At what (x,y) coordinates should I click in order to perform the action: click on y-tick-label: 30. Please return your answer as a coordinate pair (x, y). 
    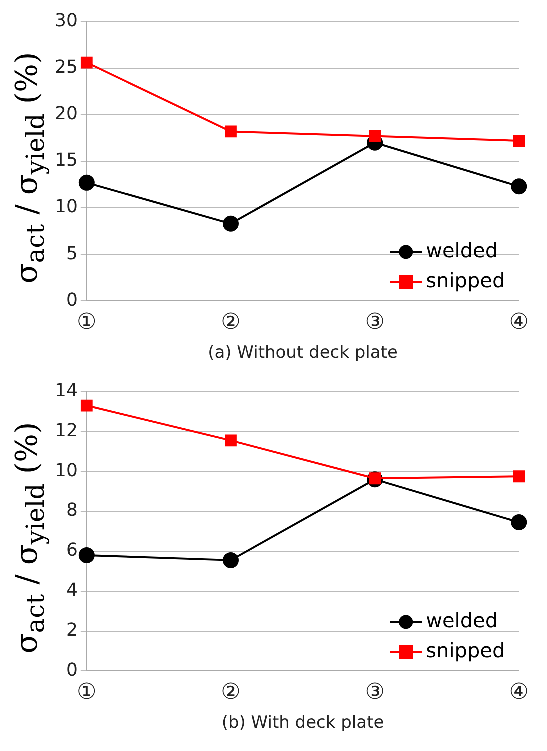
    Looking at the image, I should click on (66, 21).